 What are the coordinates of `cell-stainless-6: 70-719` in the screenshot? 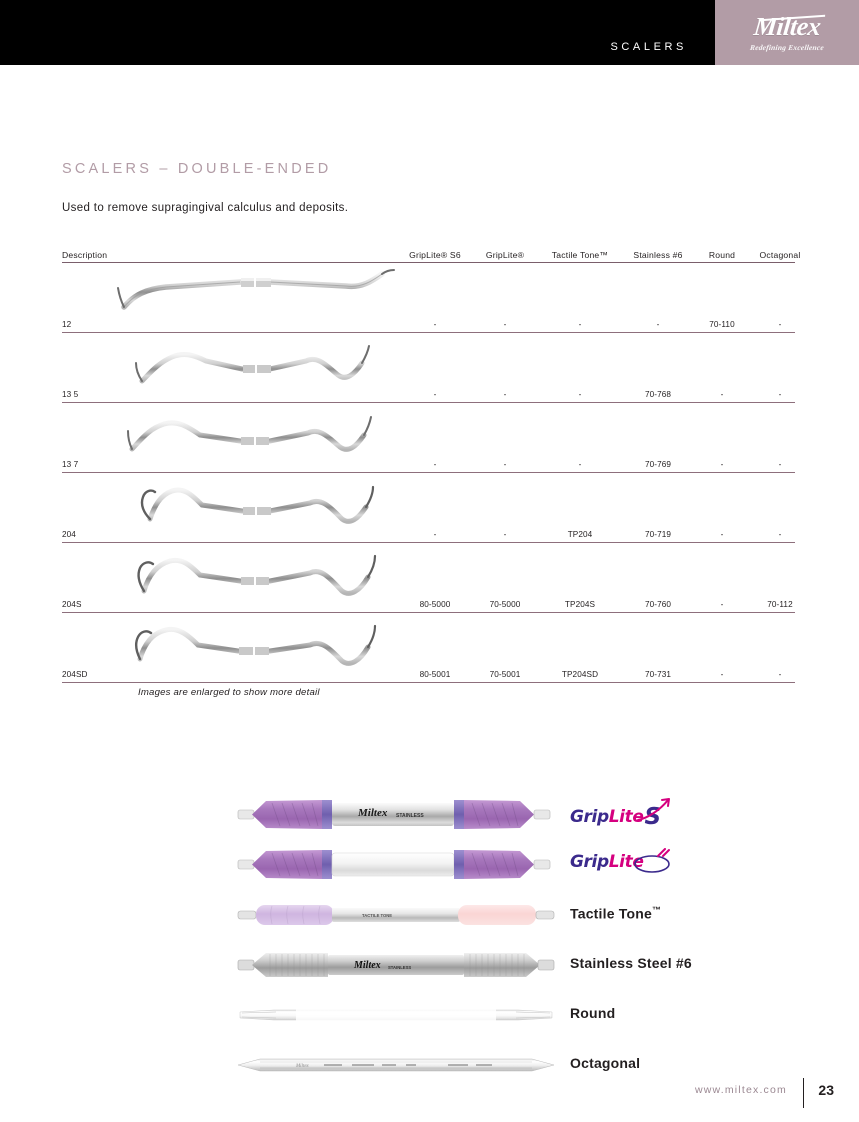 It's located at (658, 534).